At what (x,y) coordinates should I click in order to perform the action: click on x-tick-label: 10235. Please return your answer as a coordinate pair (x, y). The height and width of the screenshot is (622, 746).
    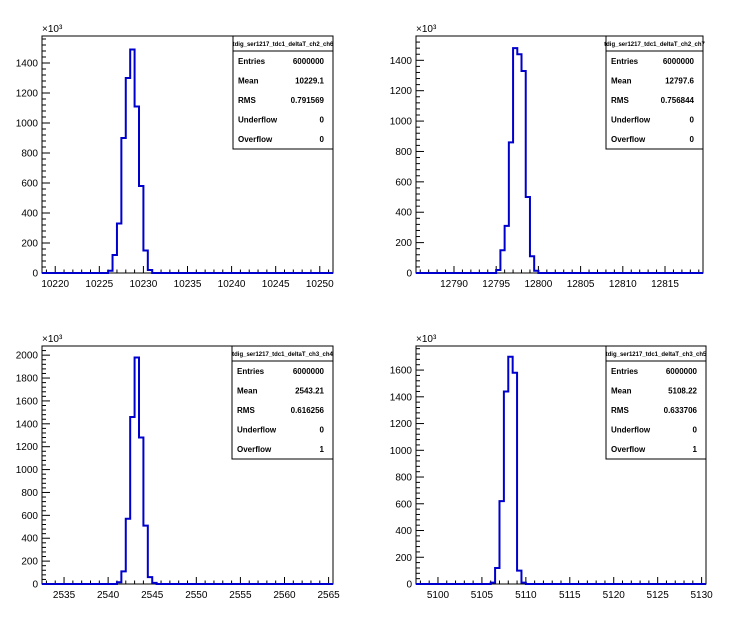
    Looking at the image, I should click on (188, 284).